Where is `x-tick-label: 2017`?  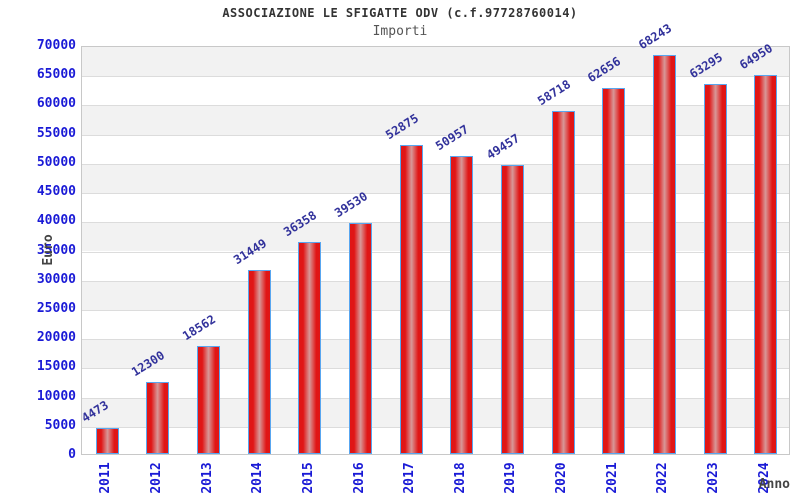
x-tick-label: 2017 is located at coordinates (410, 478).